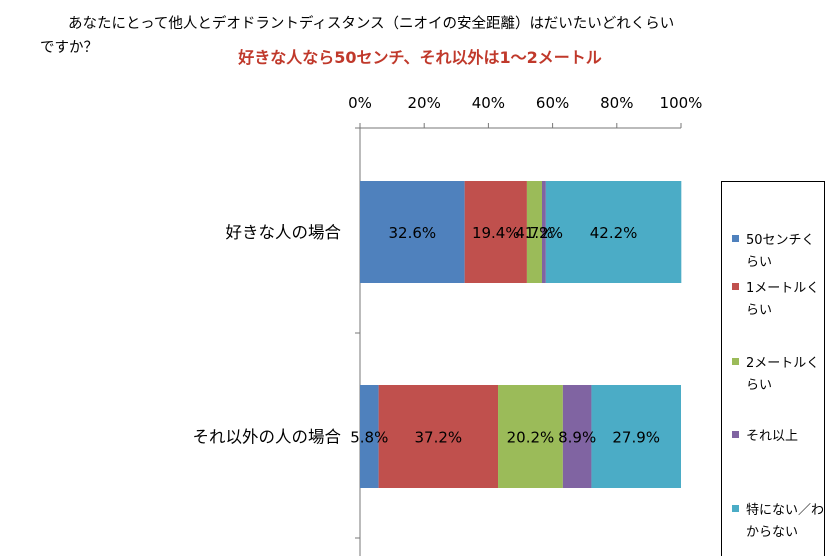 Image resolution: width=840 pixels, height=556 pixels. What do you see at coordinates (735, 361) in the screenshot?
I see `legend-swatch-2m` at bounding box center [735, 361].